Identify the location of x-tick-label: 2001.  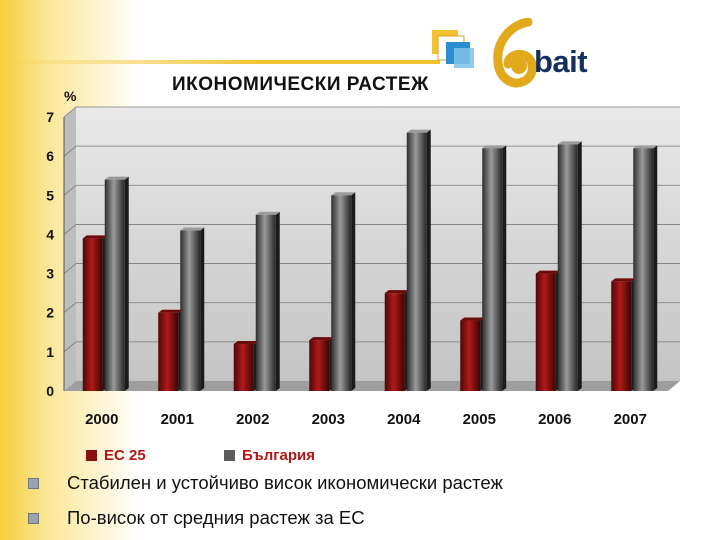
(177, 419).